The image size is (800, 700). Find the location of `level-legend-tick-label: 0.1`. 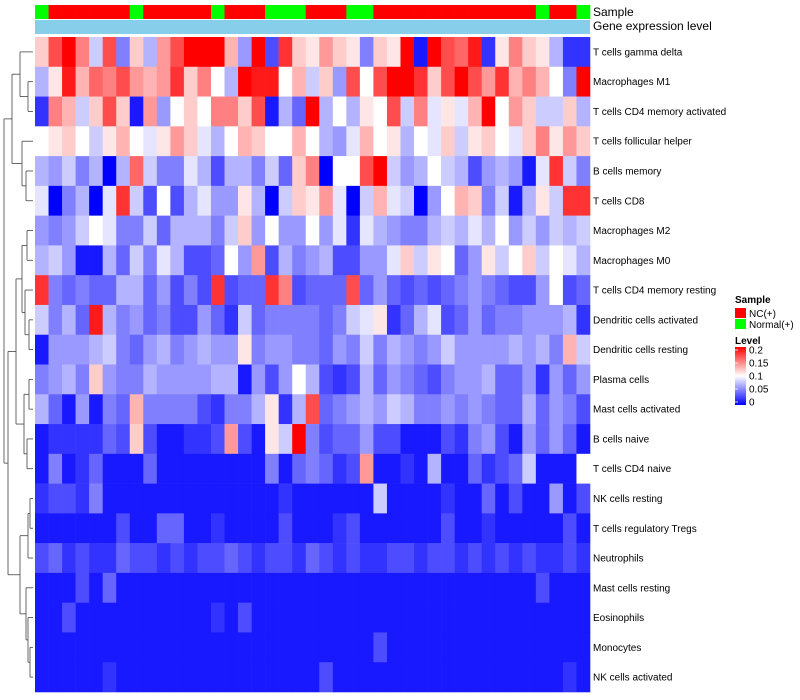

level-legend-tick-label: 0.1 is located at coordinates (756, 377).